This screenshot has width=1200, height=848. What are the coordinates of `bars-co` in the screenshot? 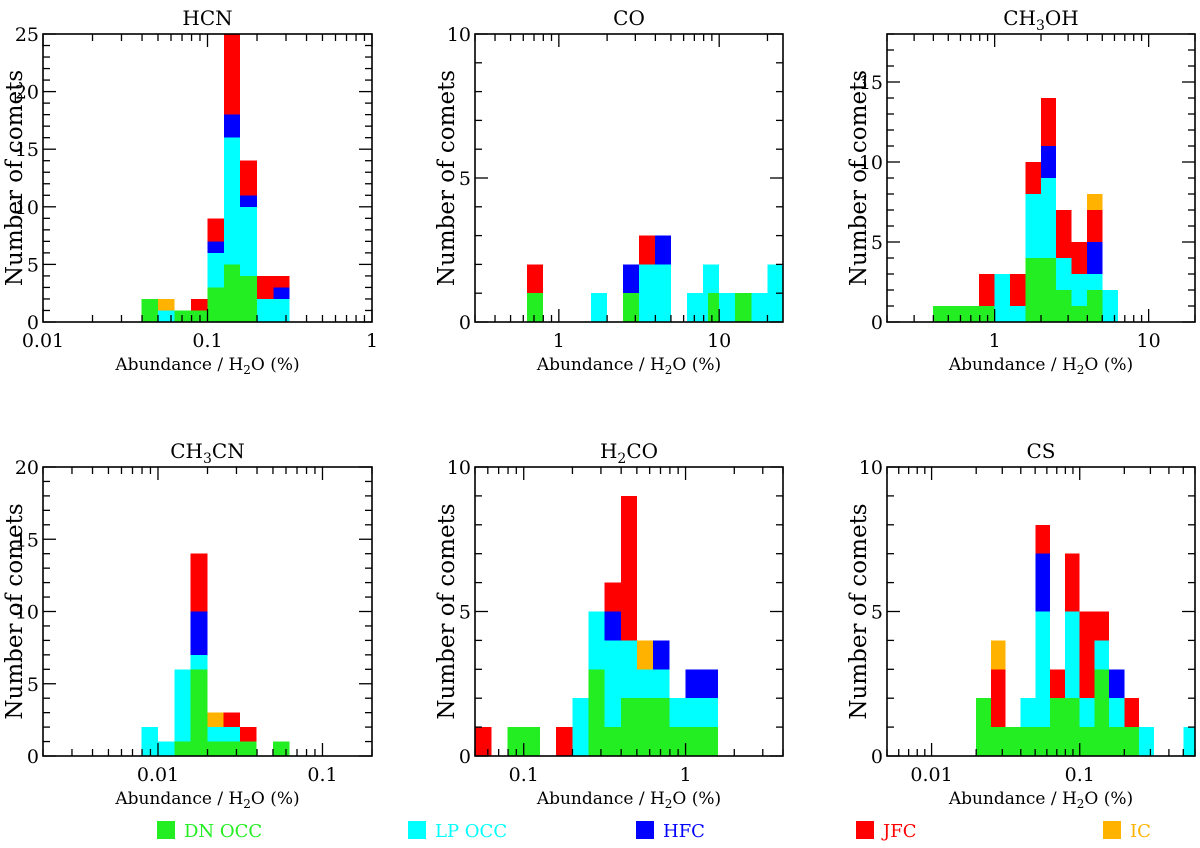 It's located at (655, 278).